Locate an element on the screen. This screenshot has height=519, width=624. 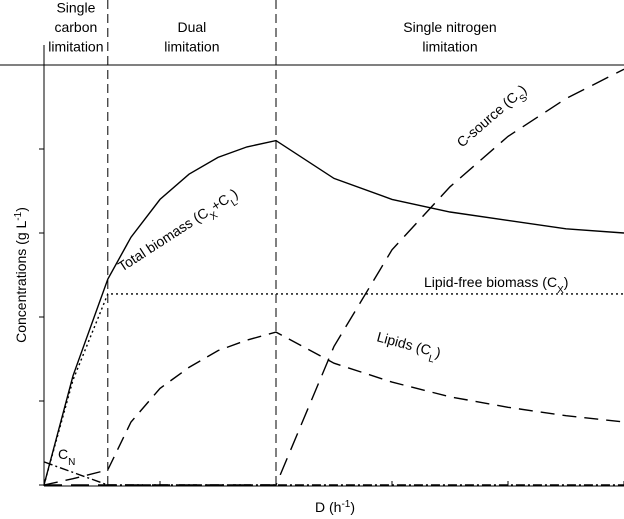
series-annotation: Lipid-free biomass (CX) is located at coordinates (496, 285).